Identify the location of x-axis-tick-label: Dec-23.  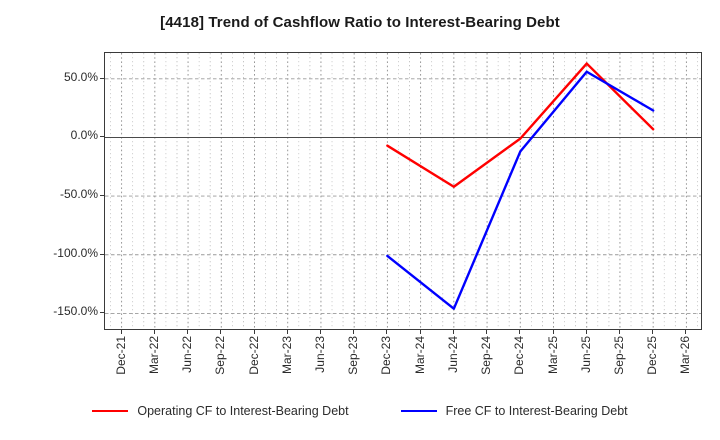
(386, 366).